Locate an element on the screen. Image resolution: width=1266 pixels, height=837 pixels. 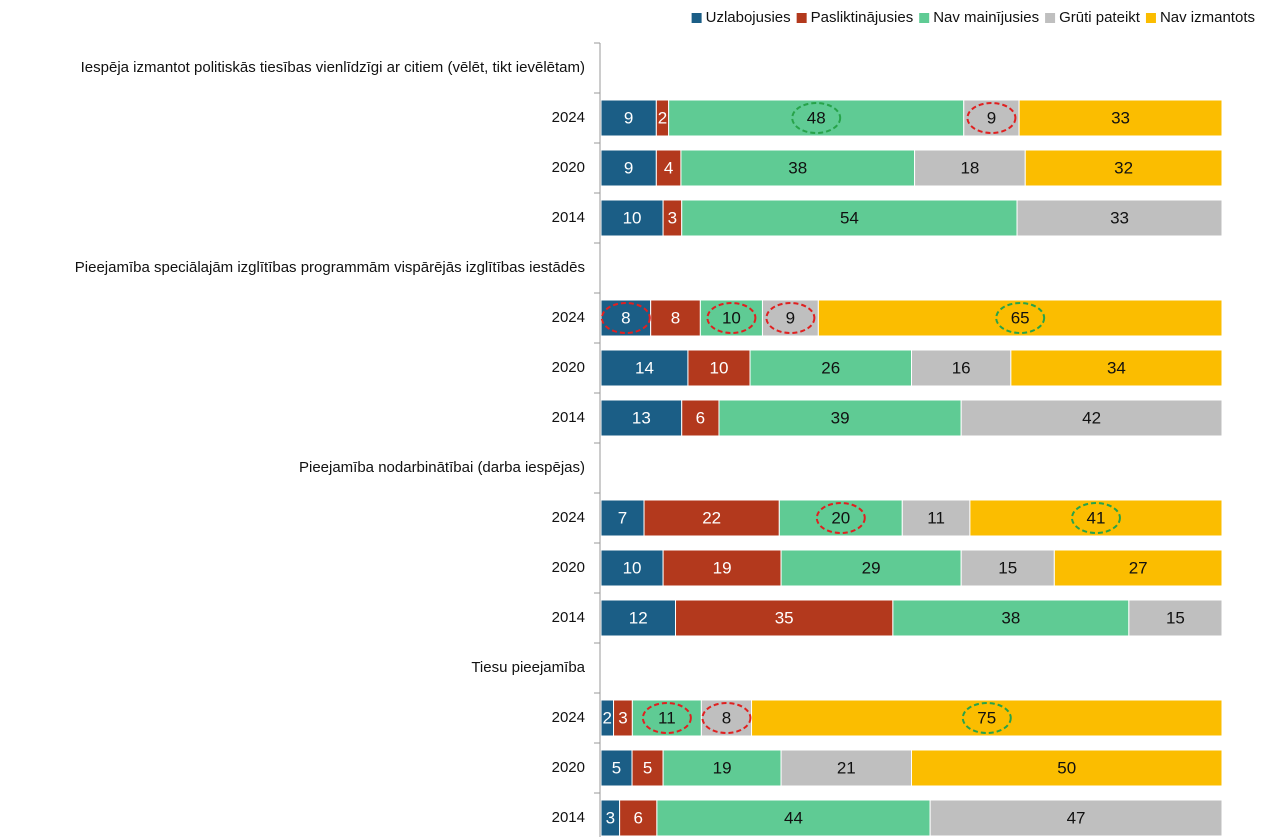
data-label: 54 is located at coordinates (849, 217).